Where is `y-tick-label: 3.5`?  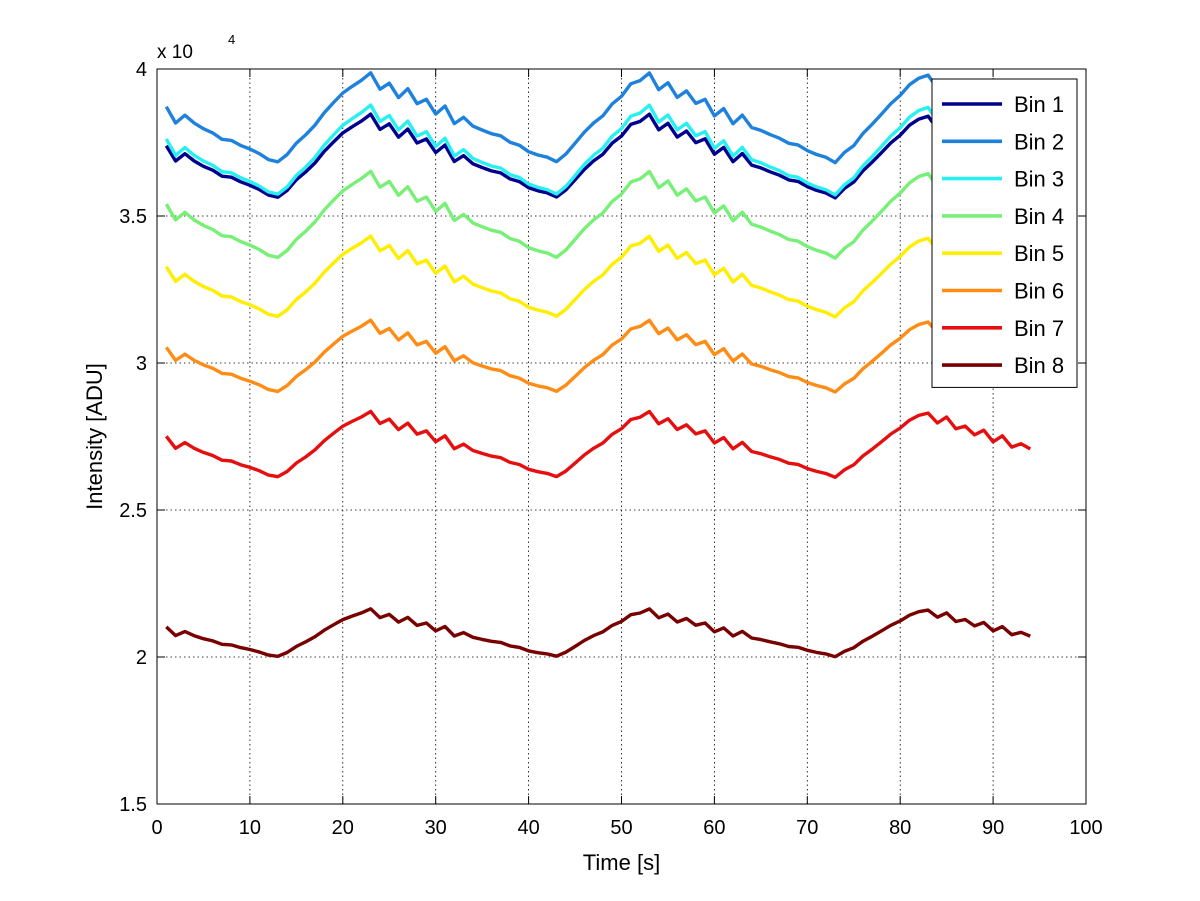
y-tick-label: 3.5 is located at coordinates (133, 217).